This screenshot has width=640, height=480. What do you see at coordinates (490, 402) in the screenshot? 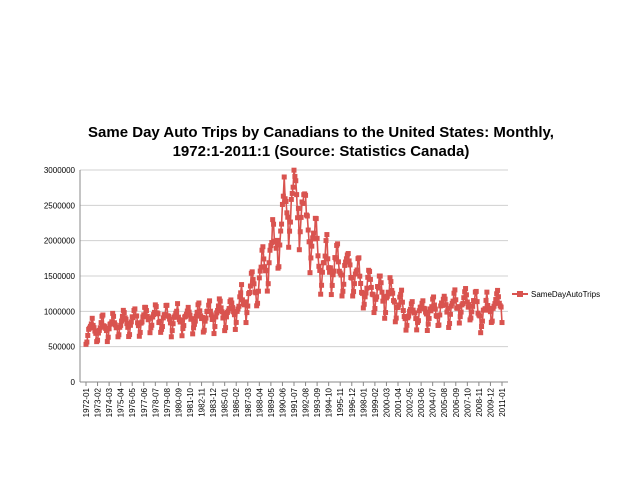
I see `x-tick-label: 2009-12` at bounding box center [490, 402].